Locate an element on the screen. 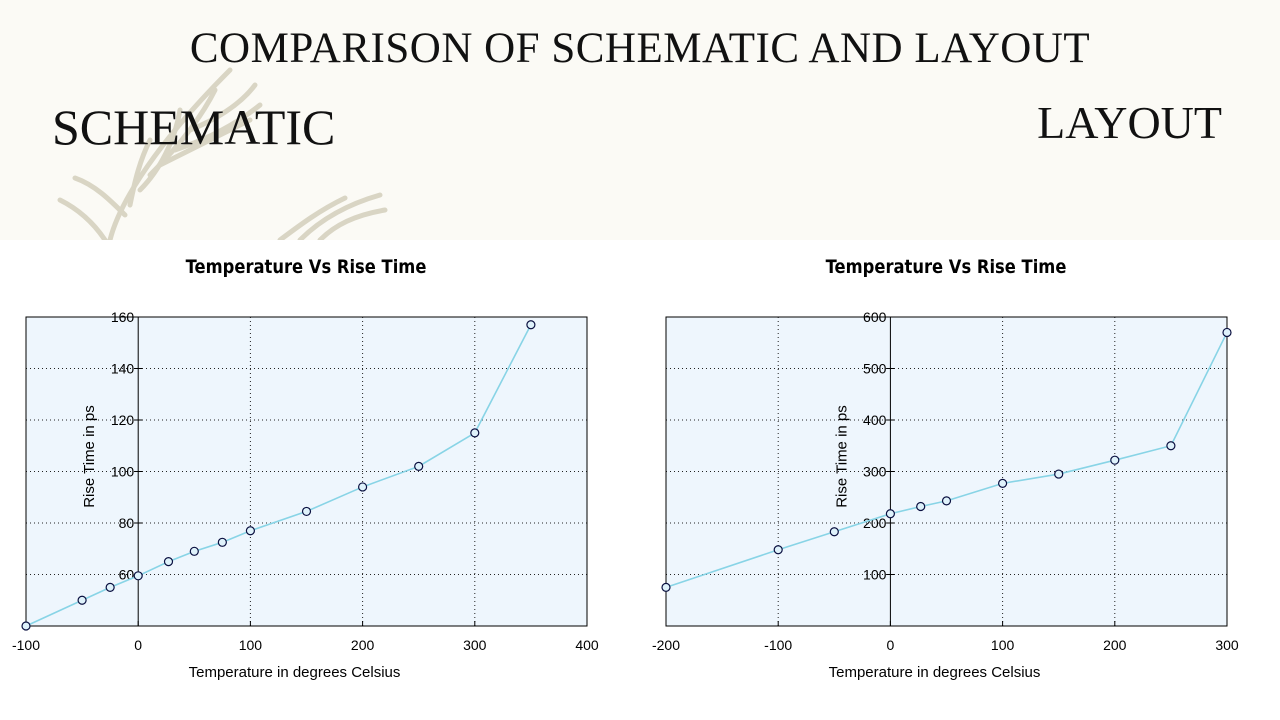 This screenshot has height=720, width=1280. y-tick-label: 160 is located at coordinates (123, 317).